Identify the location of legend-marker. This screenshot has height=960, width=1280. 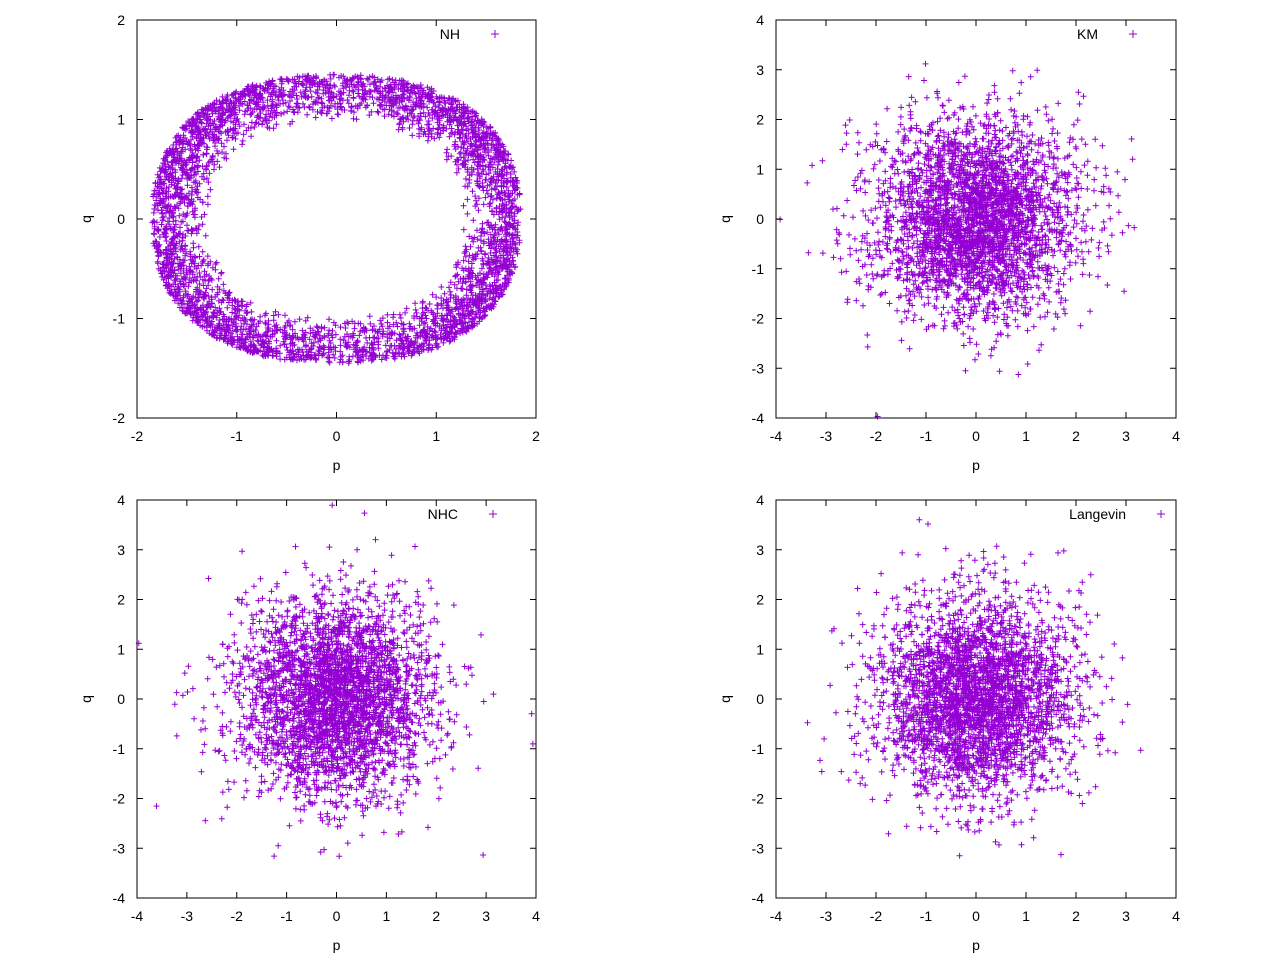
(495, 34).